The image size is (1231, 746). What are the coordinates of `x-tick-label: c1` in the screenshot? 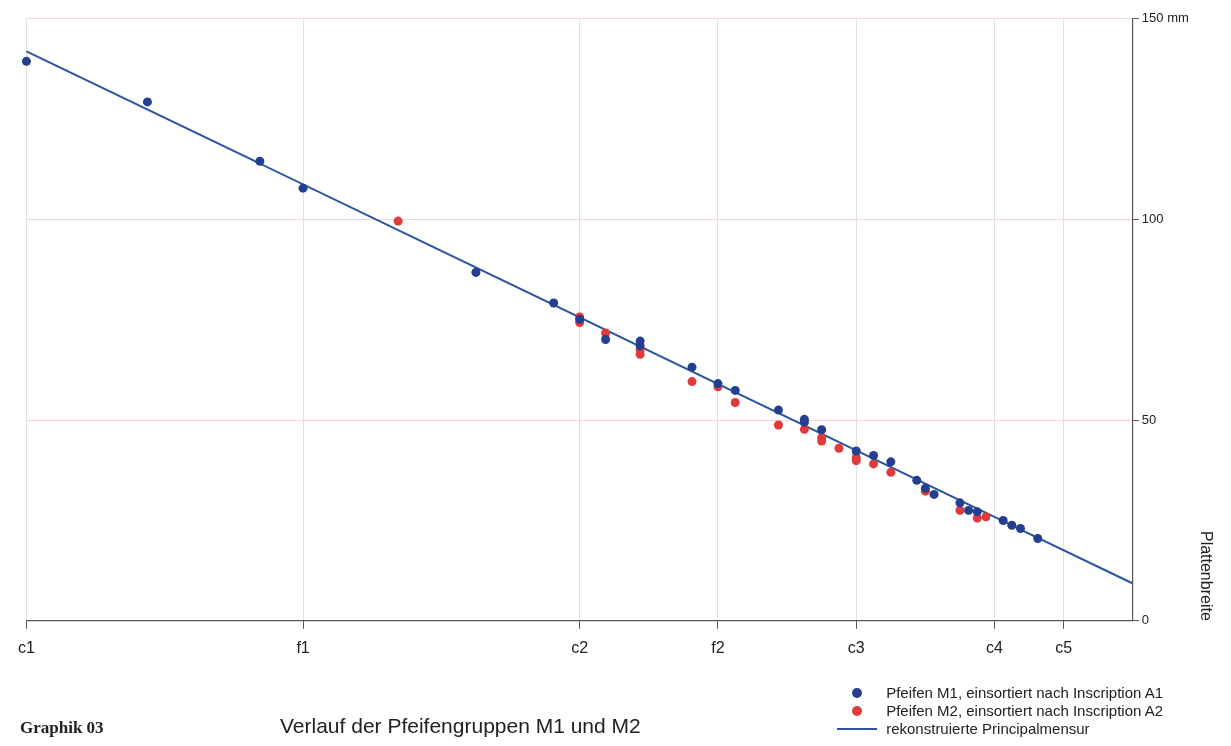 It's located at (26, 647).